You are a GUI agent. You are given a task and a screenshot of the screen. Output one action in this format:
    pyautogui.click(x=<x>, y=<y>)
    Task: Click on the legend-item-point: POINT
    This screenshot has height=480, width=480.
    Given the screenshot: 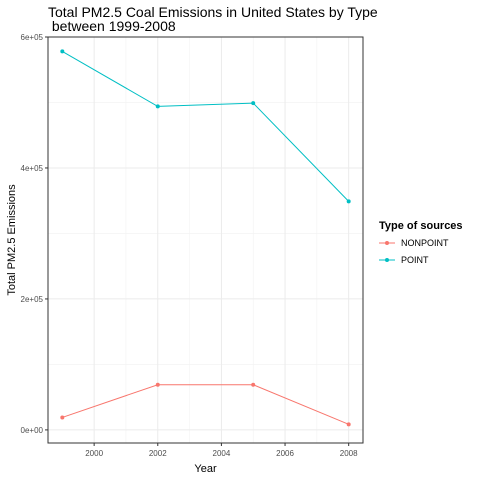 What is the action you would take?
    pyautogui.click(x=404, y=260)
    